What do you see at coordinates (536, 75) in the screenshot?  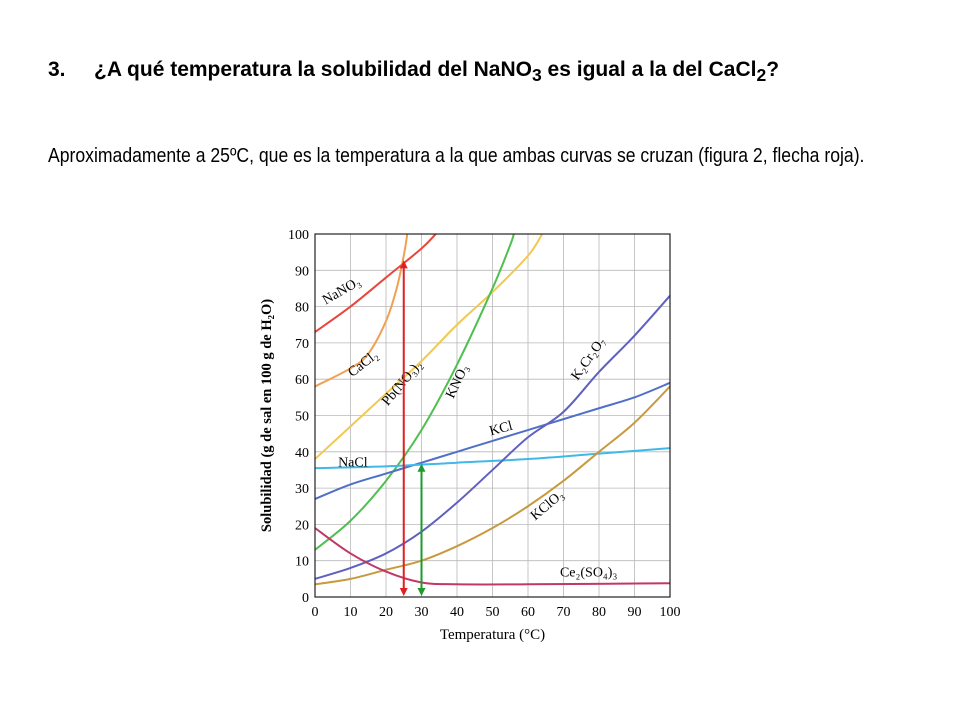 I see `question-subscript-1: 3` at bounding box center [536, 75].